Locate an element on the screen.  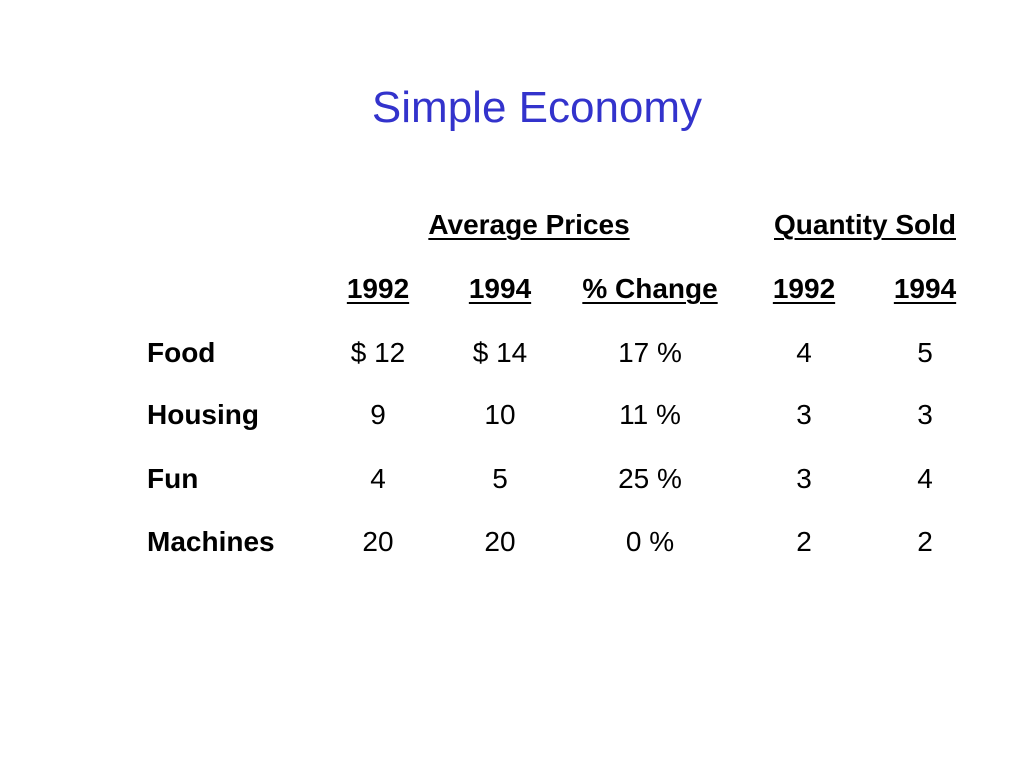
table-cell: 0 % is located at coordinates (650, 541).